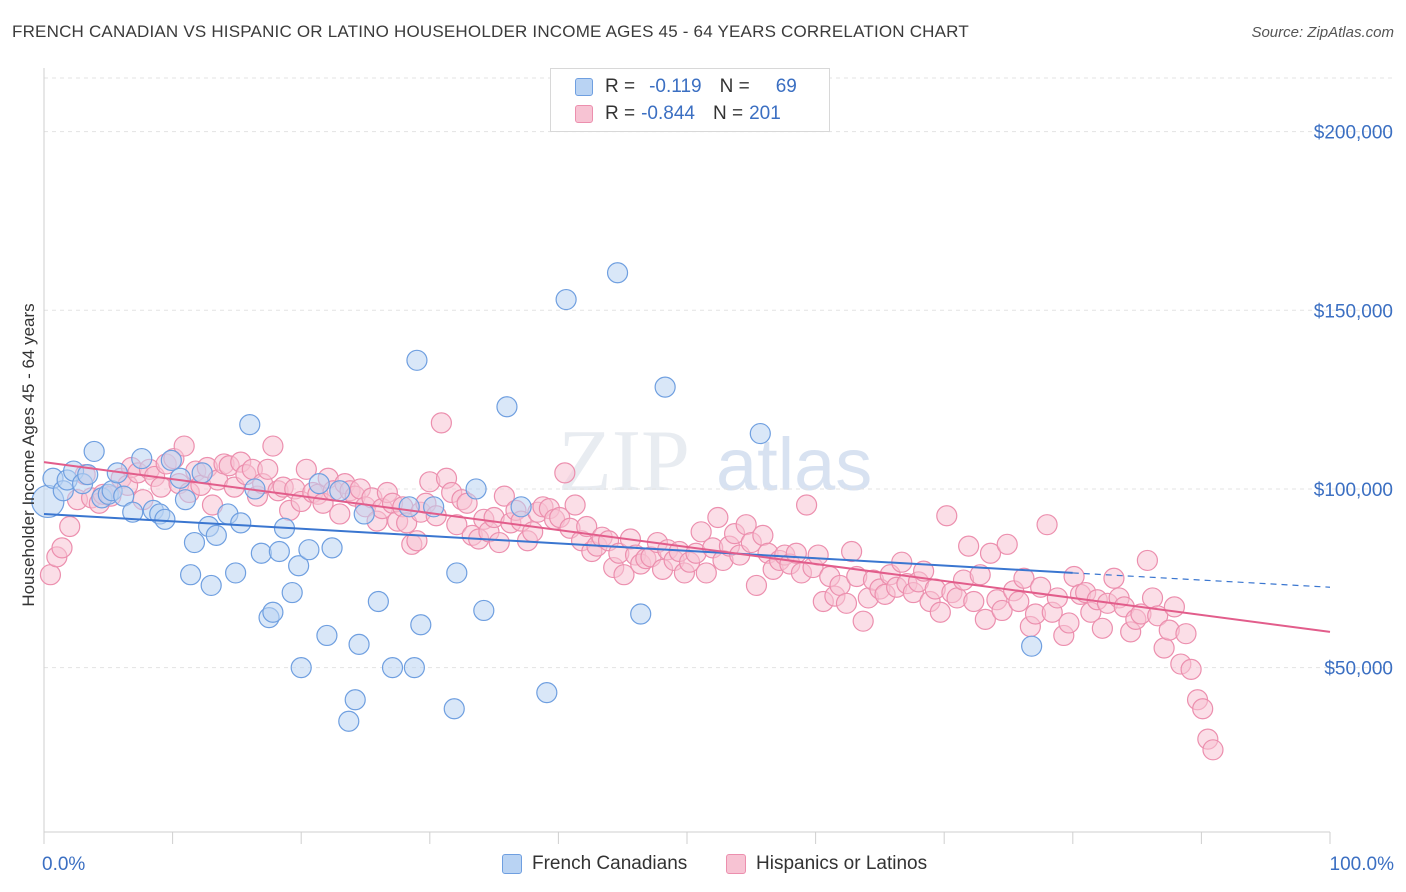  Describe the element at coordinates (63, 864) in the screenshot. I see `x-tick-label: 0.0%` at that location.